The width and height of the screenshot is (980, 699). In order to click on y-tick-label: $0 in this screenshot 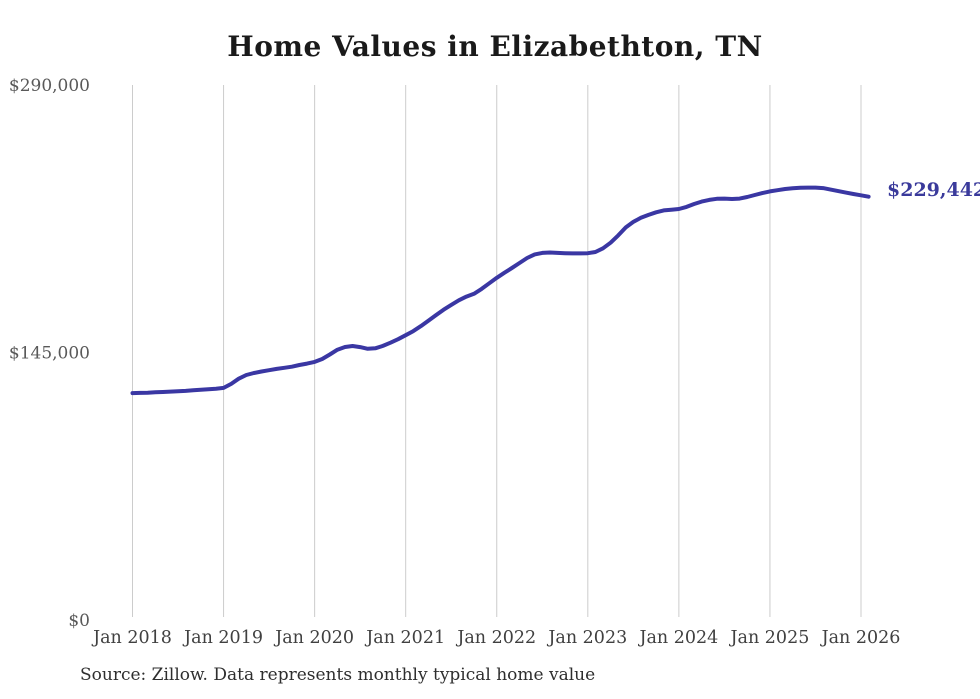, I will do `click(79, 621)`.